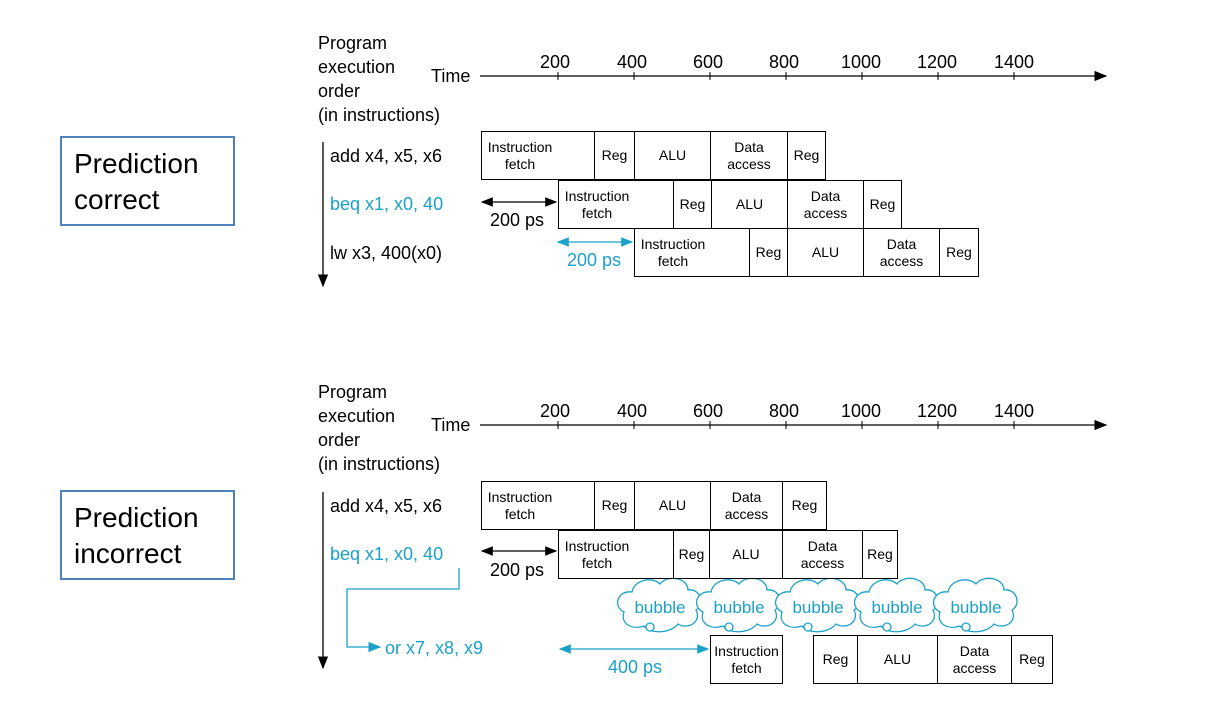  What do you see at coordinates (434, 648) in the screenshot?
I see `instruction-label: or x7, x8, x9` at bounding box center [434, 648].